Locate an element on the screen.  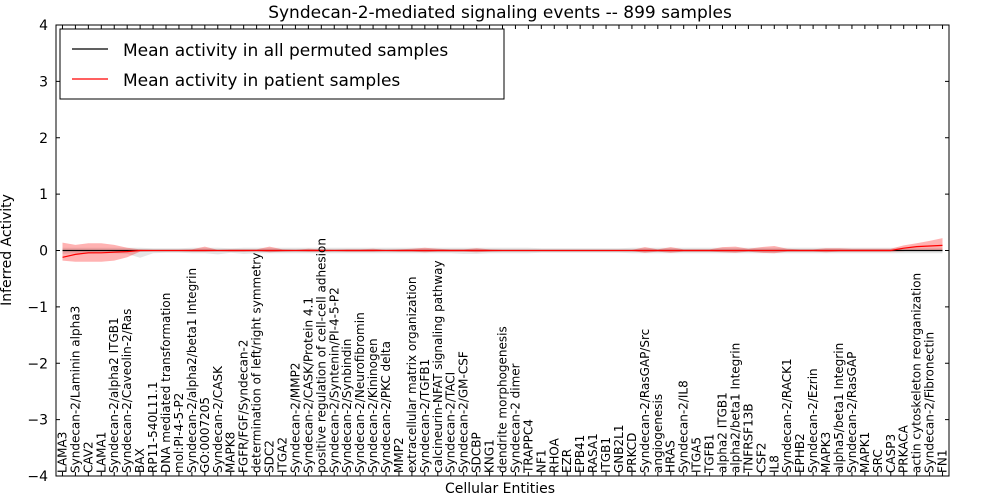
x-tick-label: determination of left/right symmetry is located at coordinates (257, 363).